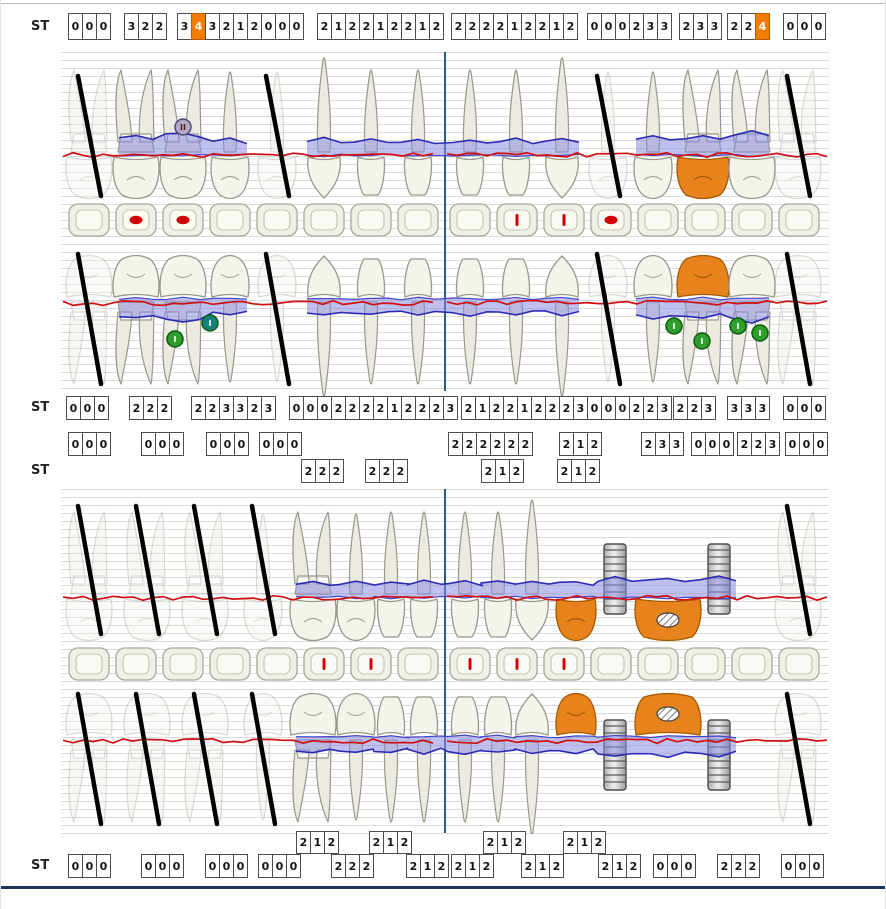 The height and width of the screenshot is (909, 886). Describe the element at coordinates (668, 620) in the screenshot. I see `implant-crown-with-access-hole` at that location.